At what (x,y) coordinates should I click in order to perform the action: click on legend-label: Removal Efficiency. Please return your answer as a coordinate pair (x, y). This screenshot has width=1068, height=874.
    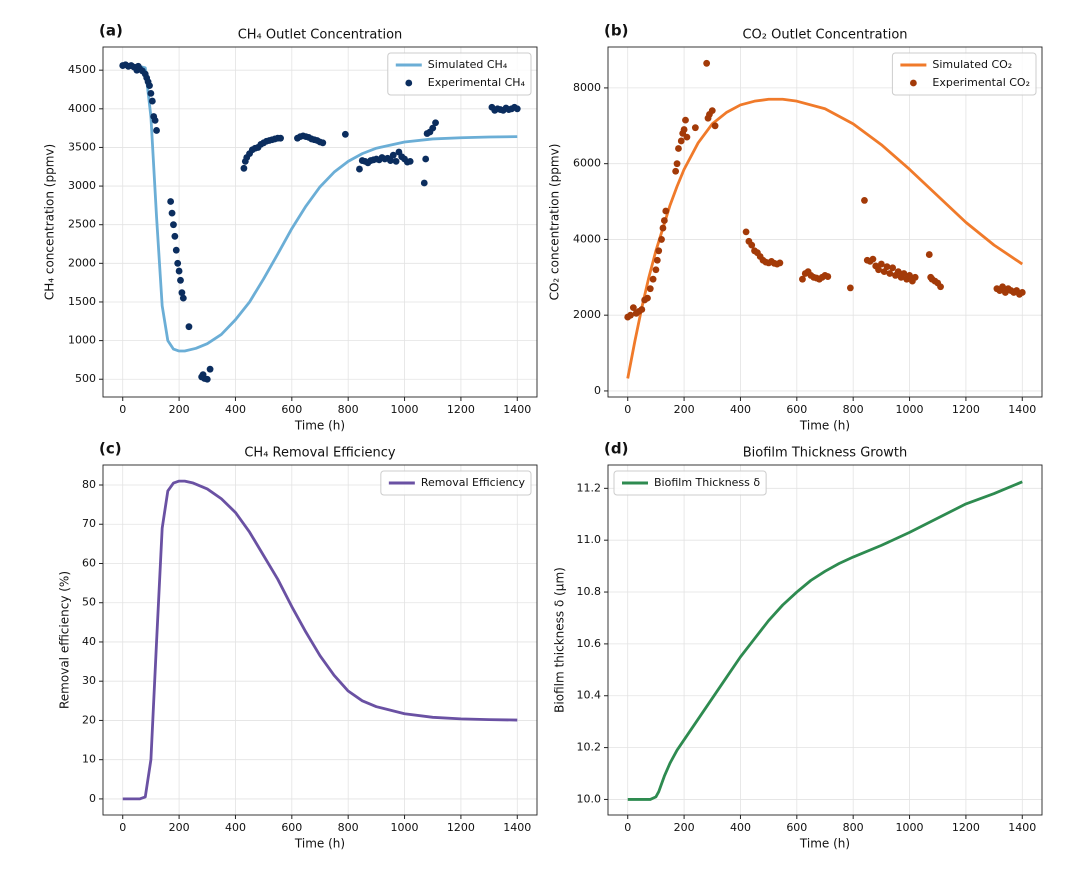
    Looking at the image, I should click on (473, 482).